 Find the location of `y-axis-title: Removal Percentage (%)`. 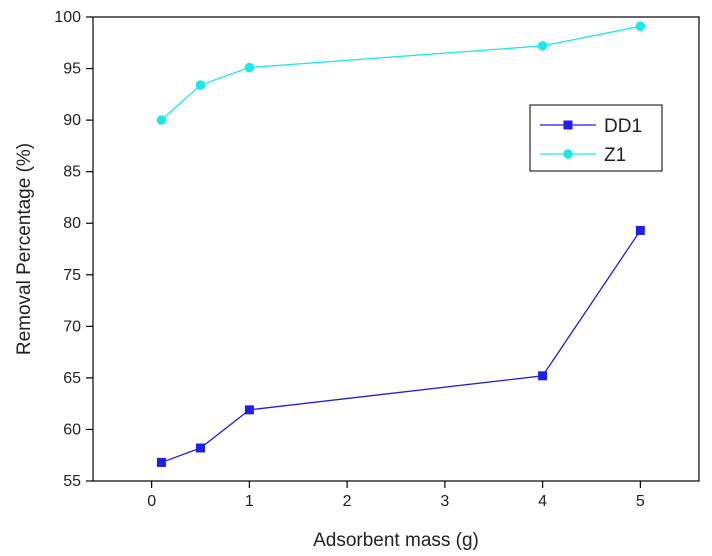

y-axis-title: Removal Percentage (%) is located at coordinates (24, 249).